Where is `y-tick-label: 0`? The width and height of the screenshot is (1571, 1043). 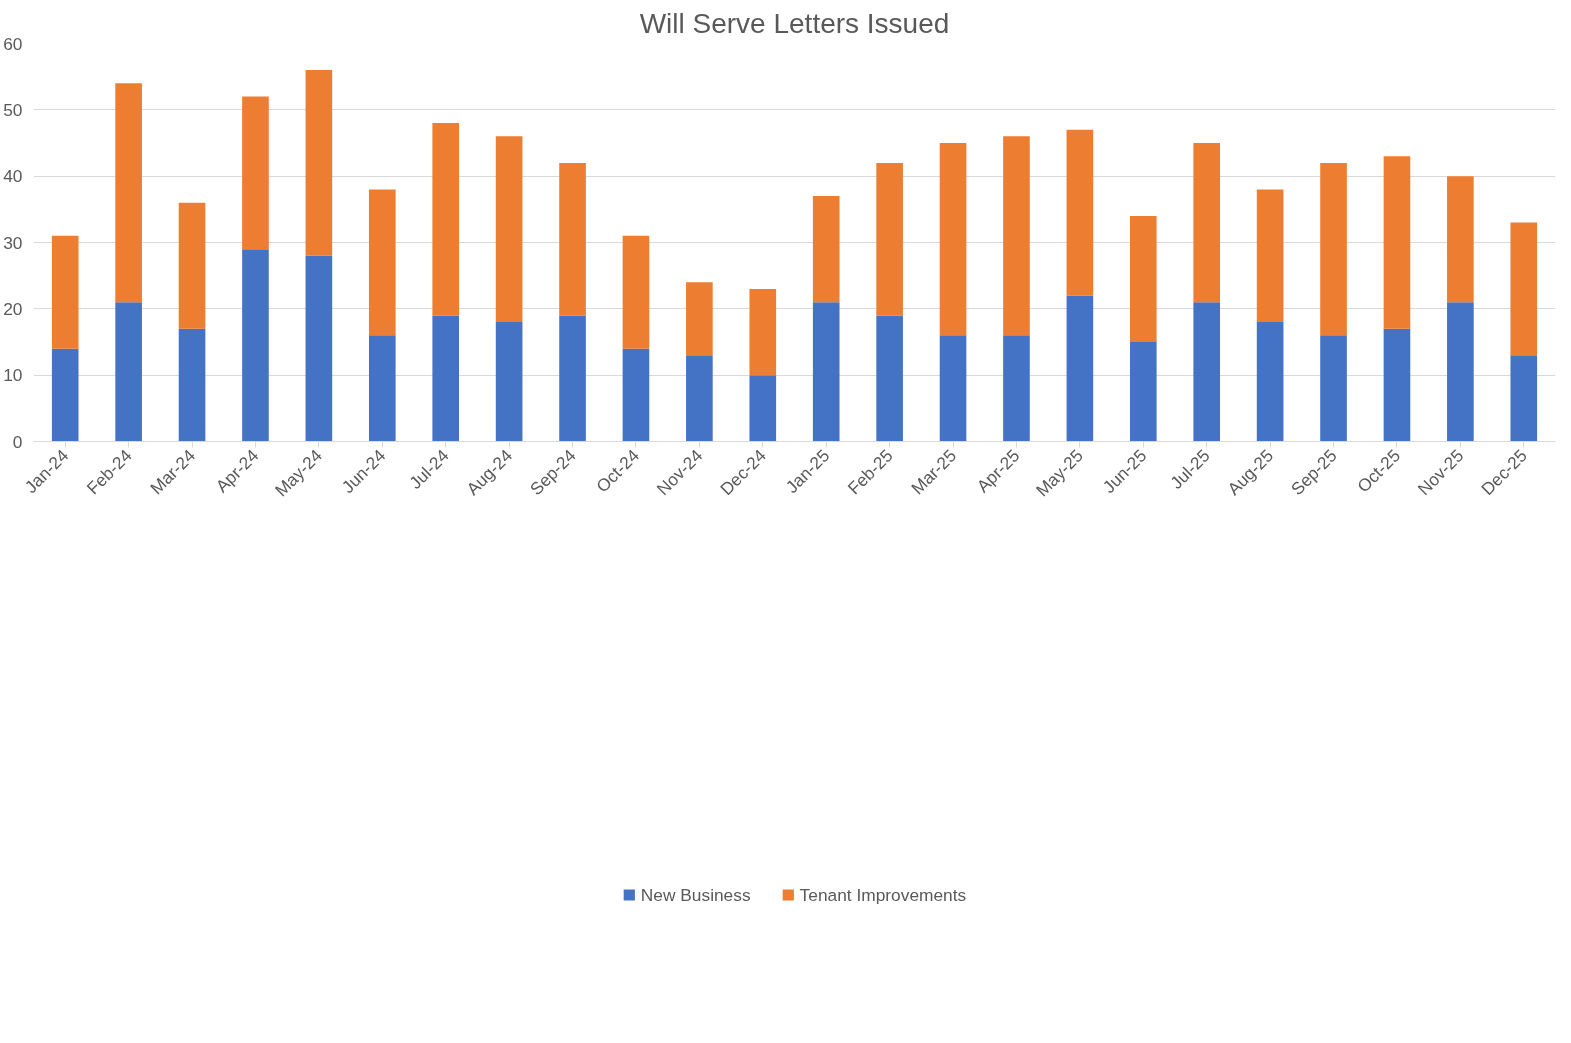 y-tick-label: 0 is located at coordinates (17, 441).